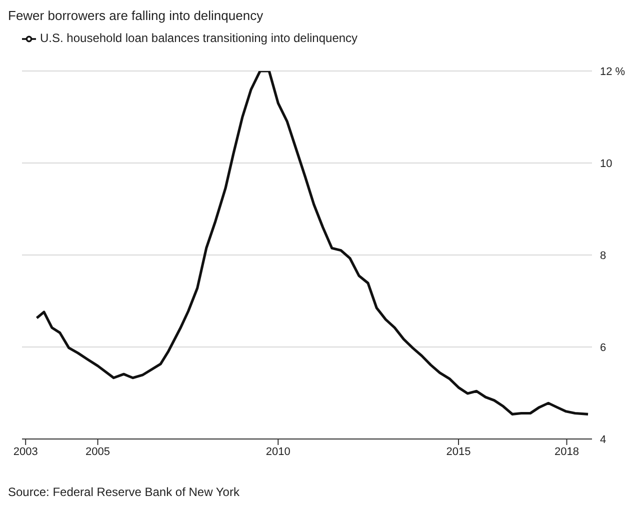 Image resolution: width=644 pixels, height=527 pixels. Describe the element at coordinates (124, 492) in the screenshot. I see `source-note: Source: Federal Reserve Bank of New York` at that location.